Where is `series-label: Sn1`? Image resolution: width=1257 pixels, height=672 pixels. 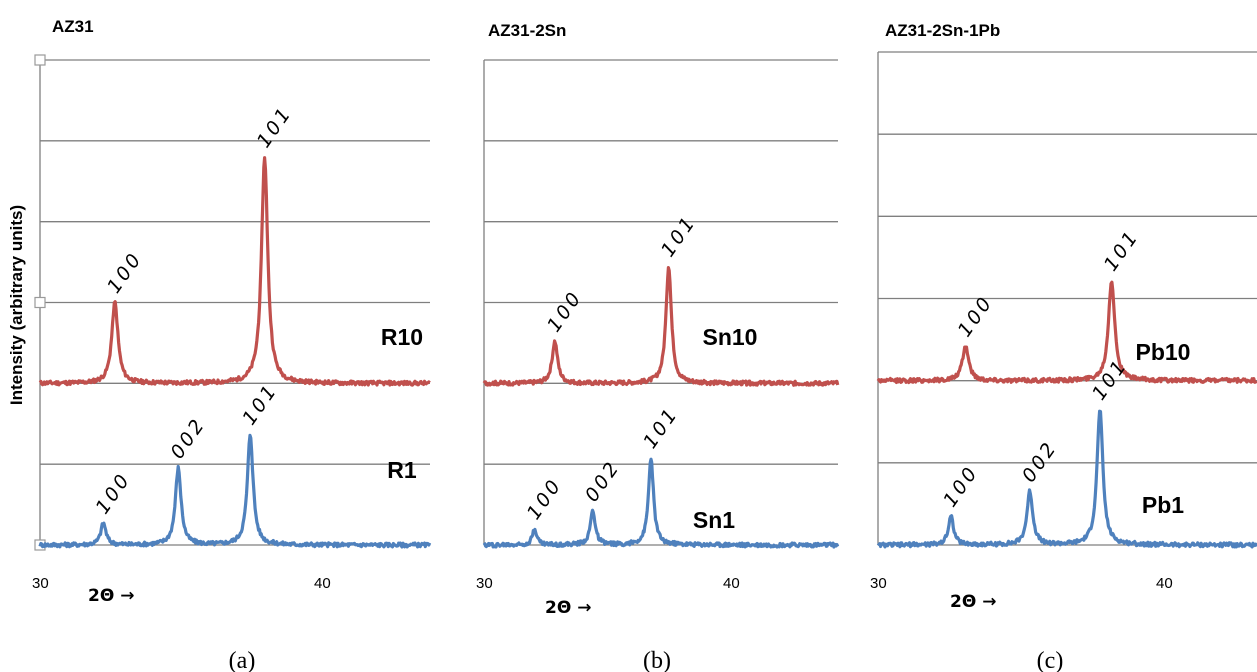
series-label: Sn1 is located at coordinates (714, 520).